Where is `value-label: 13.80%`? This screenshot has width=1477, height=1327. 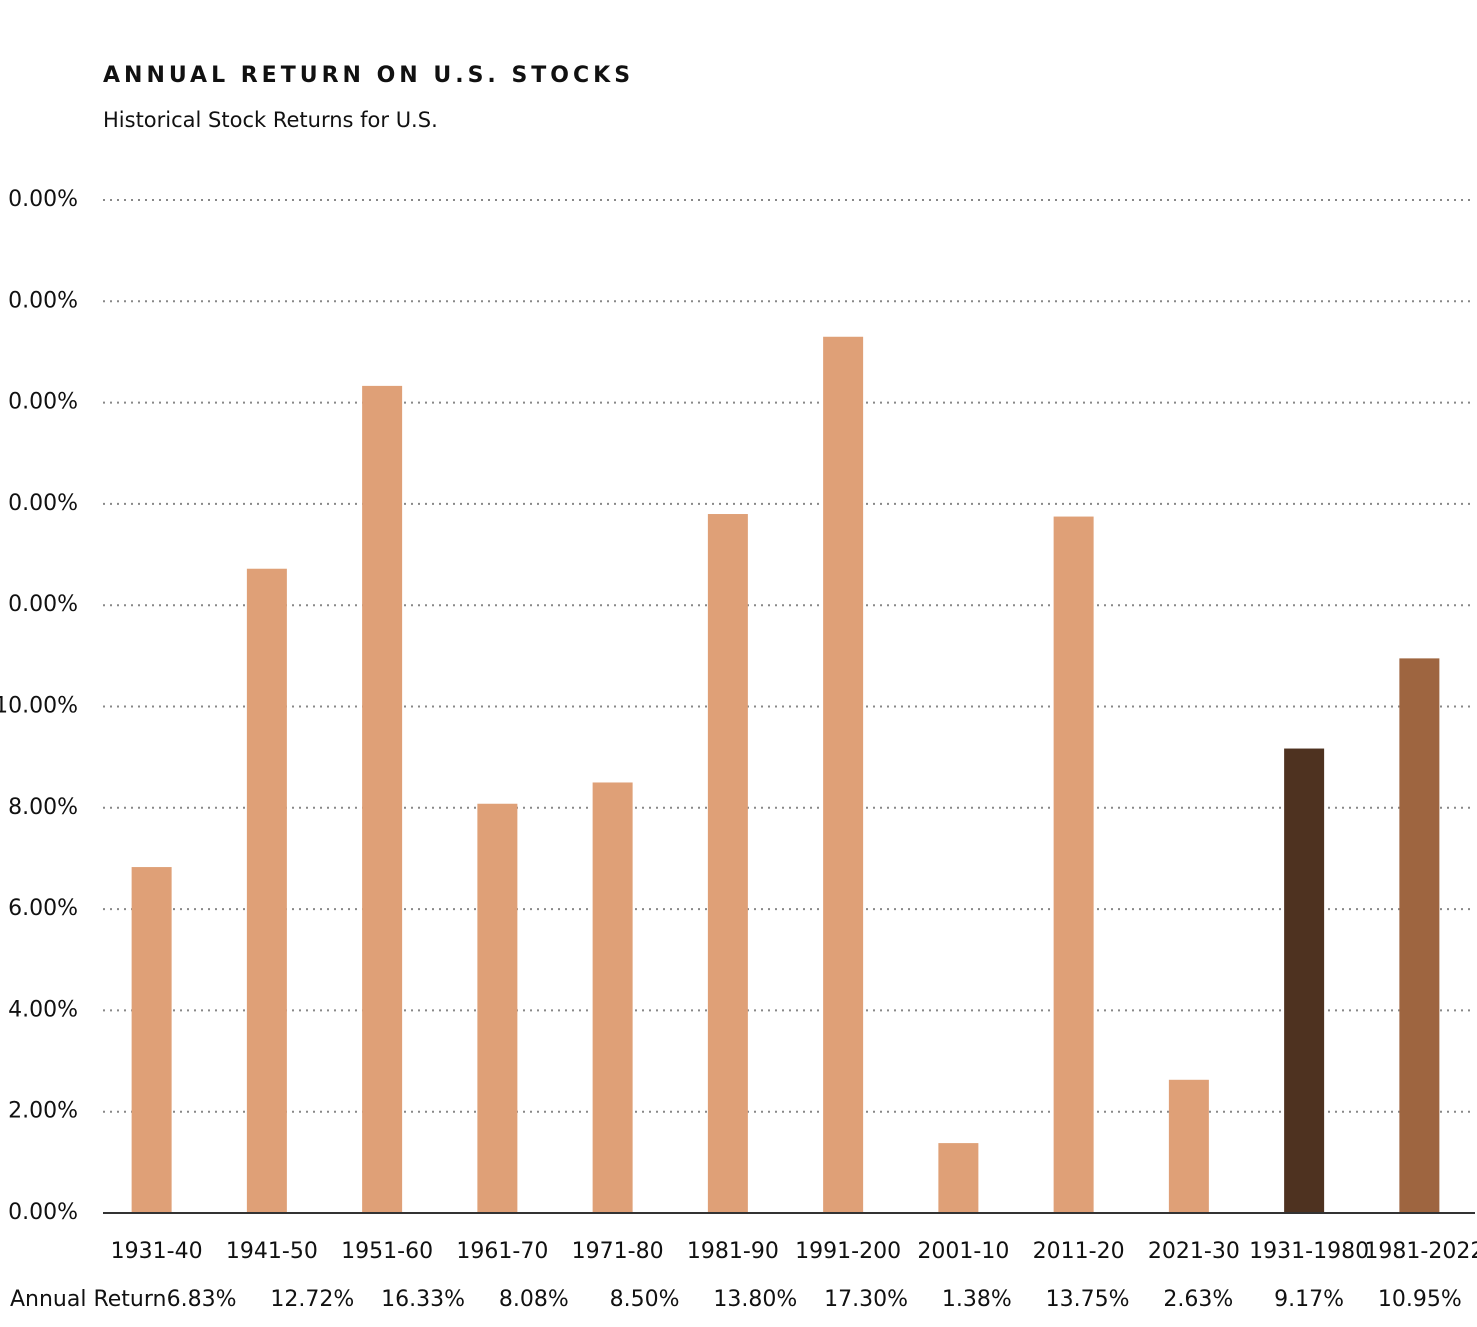
value-label: 13.80% is located at coordinates (755, 1299).